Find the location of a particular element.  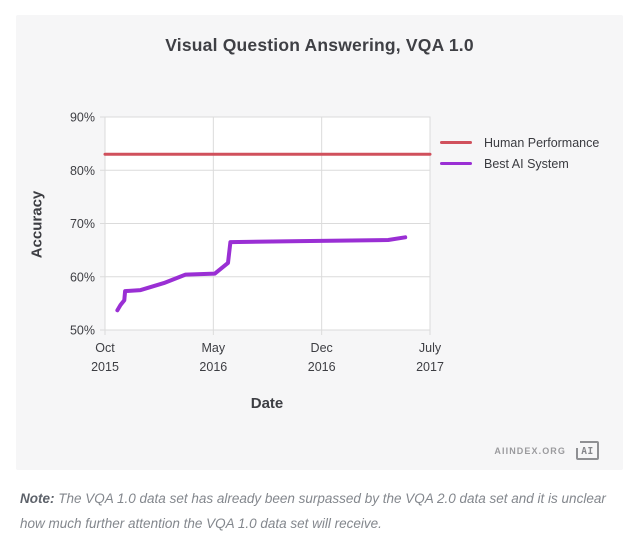

legend-label-human-performance: Human Performance is located at coordinates (542, 142).